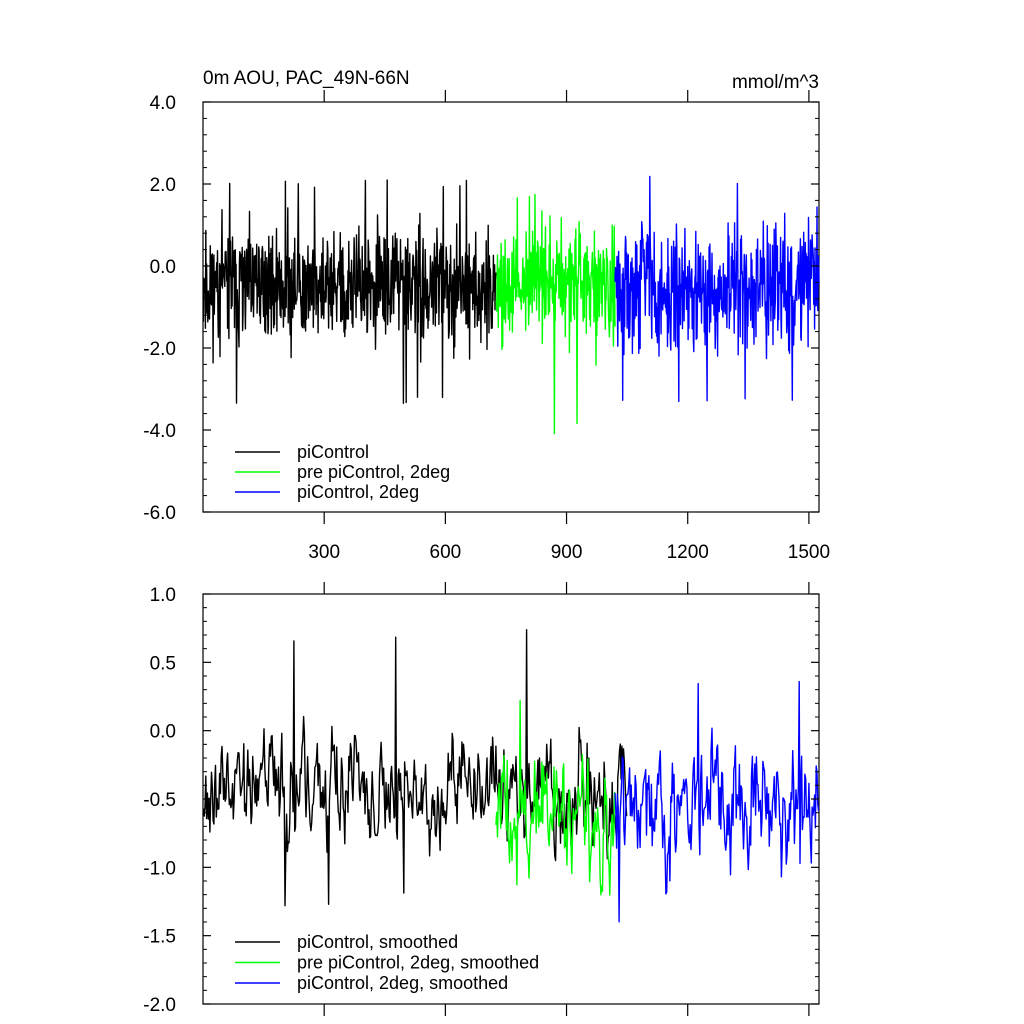 Image resolution: width=1024 pixels, height=1024 pixels. Describe the element at coordinates (159, 868) in the screenshot. I see `ytick-label: -1.0` at that location.